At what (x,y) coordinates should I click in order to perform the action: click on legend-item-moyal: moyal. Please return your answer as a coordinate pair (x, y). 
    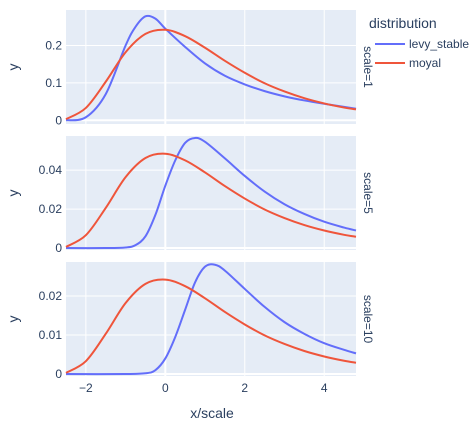
    Looking at the image, I should click on (408, 63).